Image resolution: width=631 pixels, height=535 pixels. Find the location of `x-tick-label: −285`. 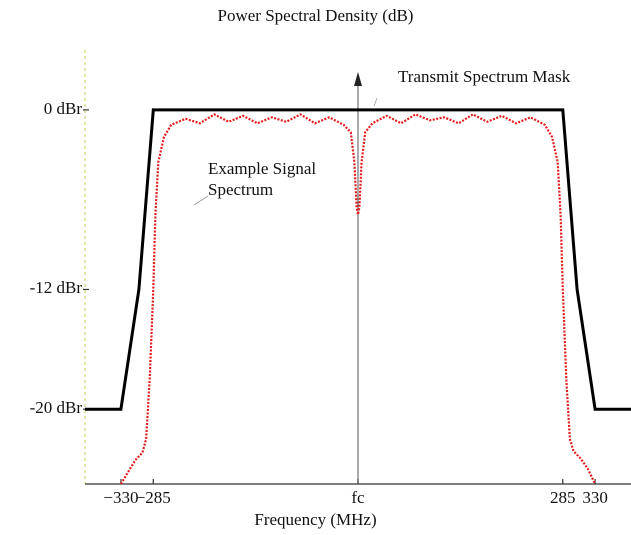

x-tick-label: −285 is located at coordinates (153, 497).